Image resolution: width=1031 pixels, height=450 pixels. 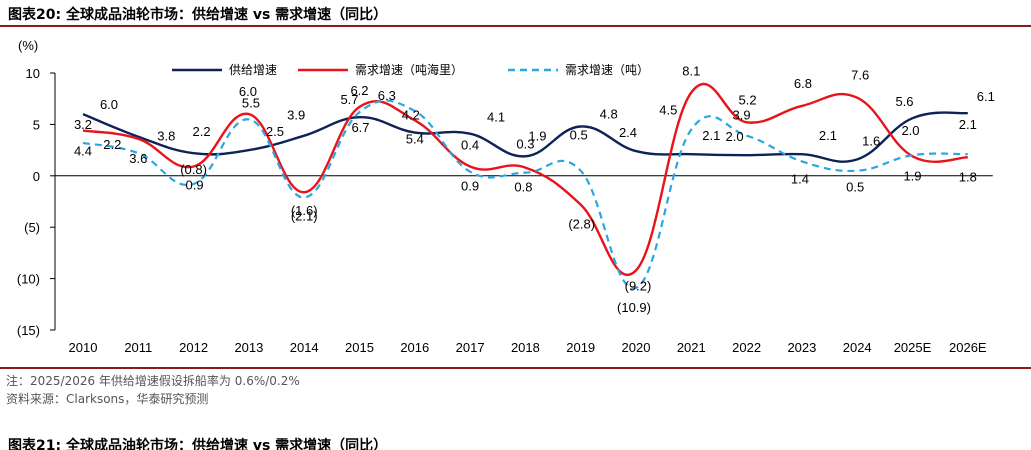 What do you see at coordinates (691, 347) in the screenshot?
I see `x-tick-label: 2021` at bounding box center [691, 347].